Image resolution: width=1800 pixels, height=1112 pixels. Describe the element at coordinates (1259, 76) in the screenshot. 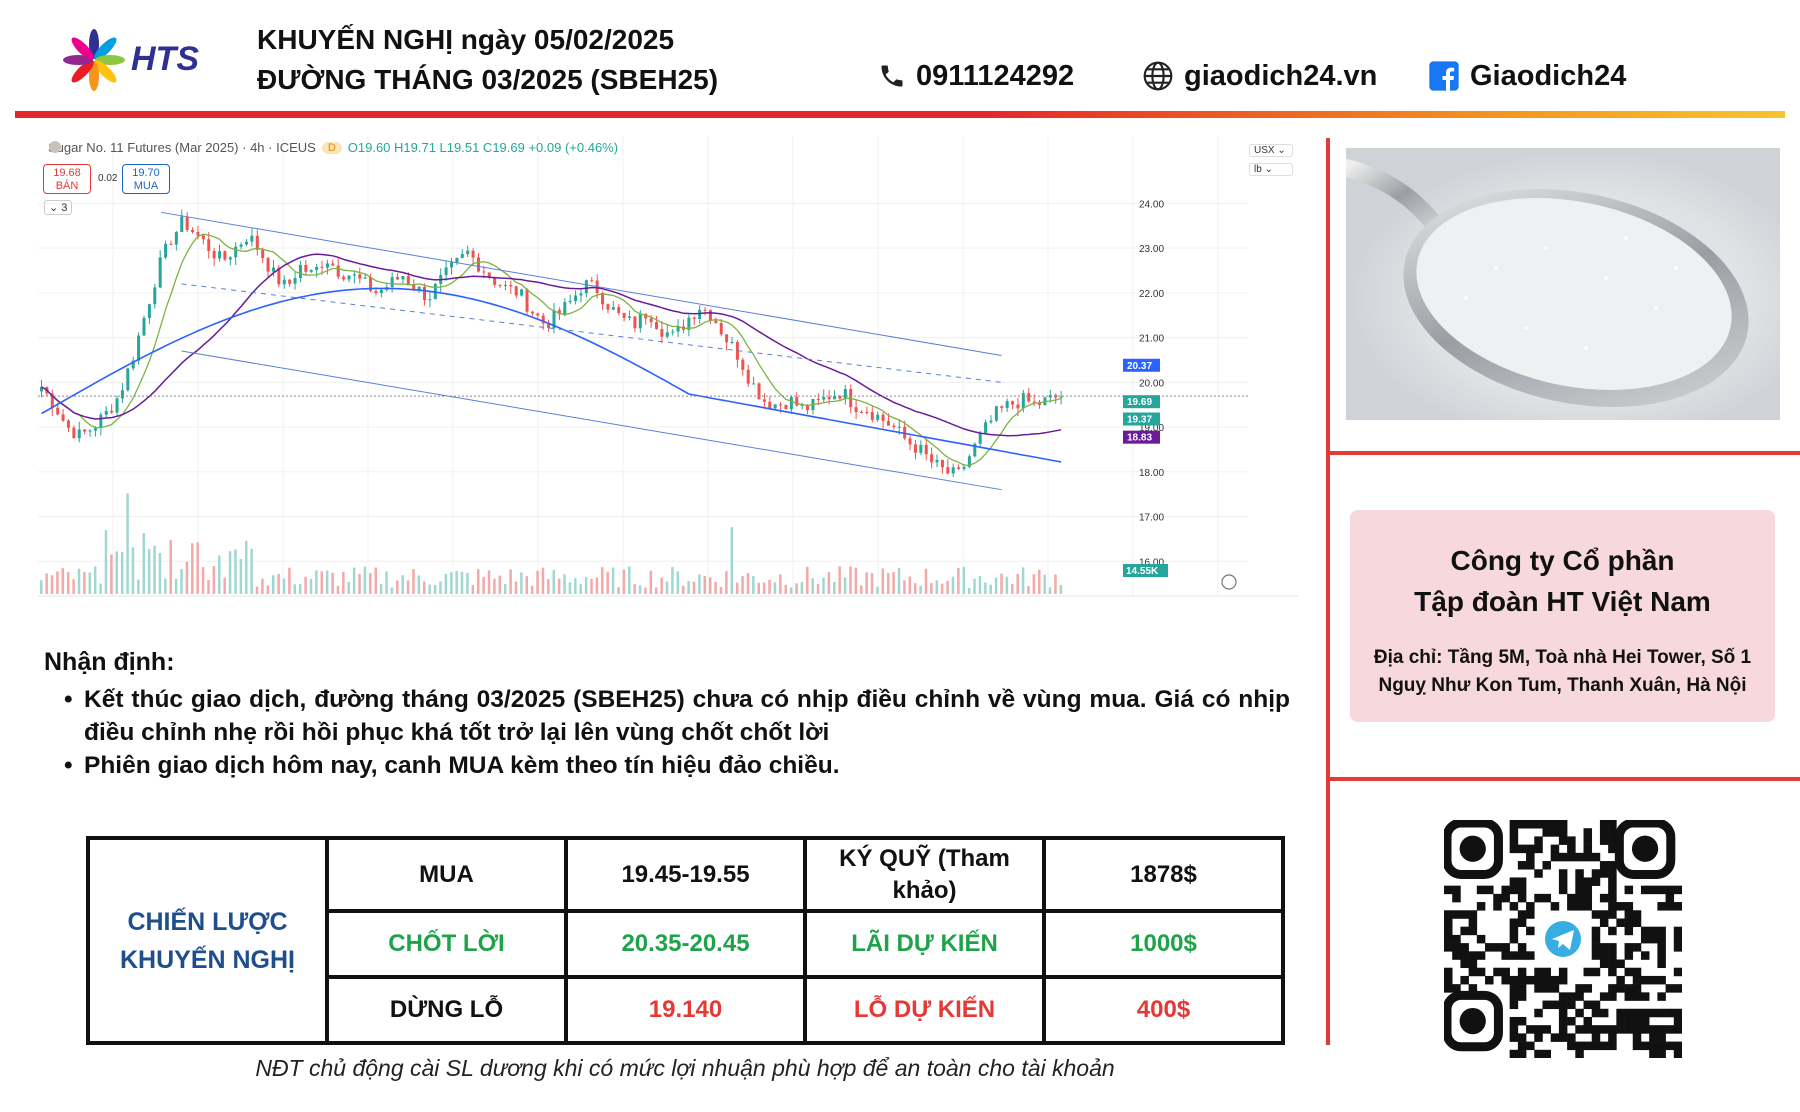

I see `website-link: giaodich24.vn` at that location.